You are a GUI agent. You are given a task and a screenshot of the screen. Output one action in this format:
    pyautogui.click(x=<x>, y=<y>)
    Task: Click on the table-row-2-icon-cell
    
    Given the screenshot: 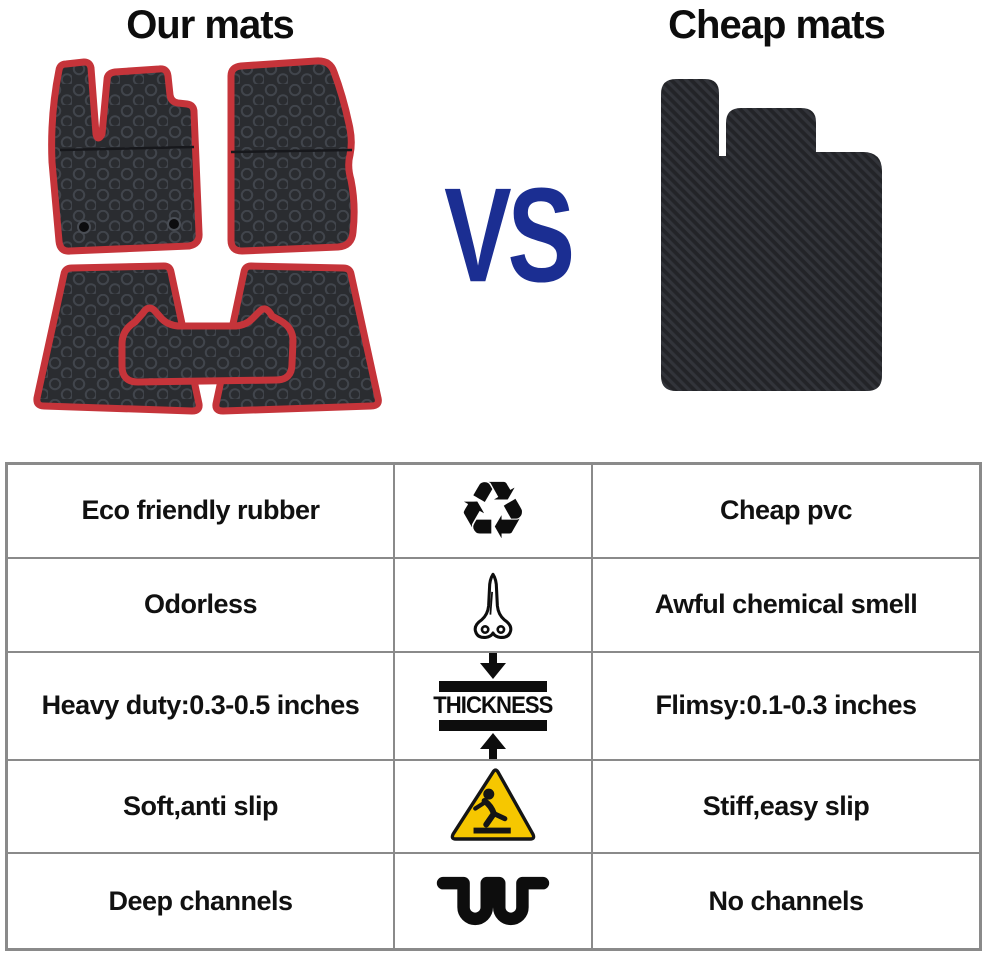 What is the action you would take?
    pyautogui.click(x=494, y=605)
    